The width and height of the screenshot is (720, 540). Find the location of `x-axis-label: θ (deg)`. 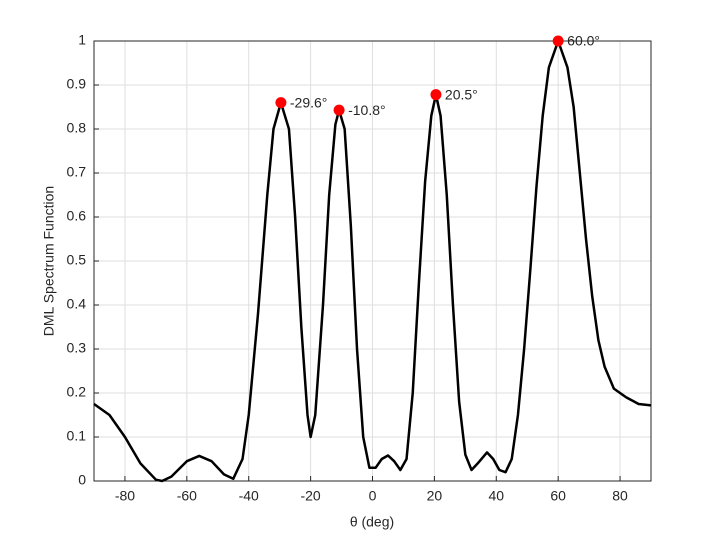

x-axis-label: θ (deg) is located at coordinates (372, 522).